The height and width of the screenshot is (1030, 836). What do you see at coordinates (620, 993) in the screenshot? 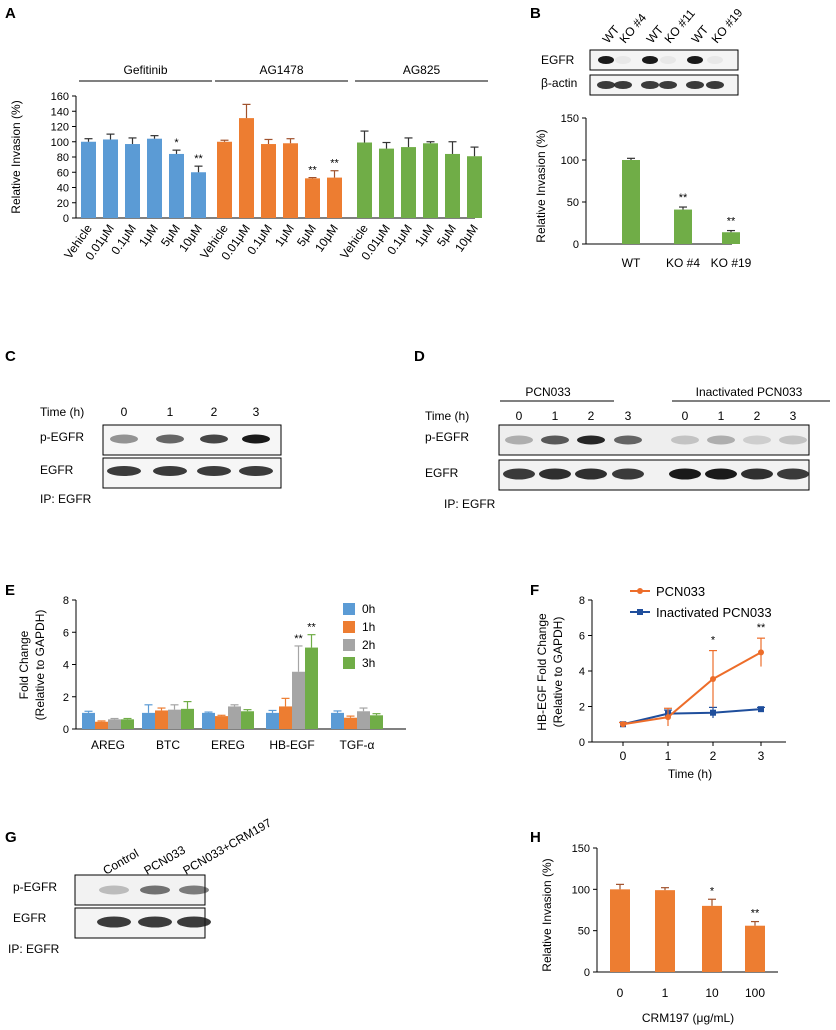
I see `panel-h-x-tick-label: 0` at bounding box center [620, 993].